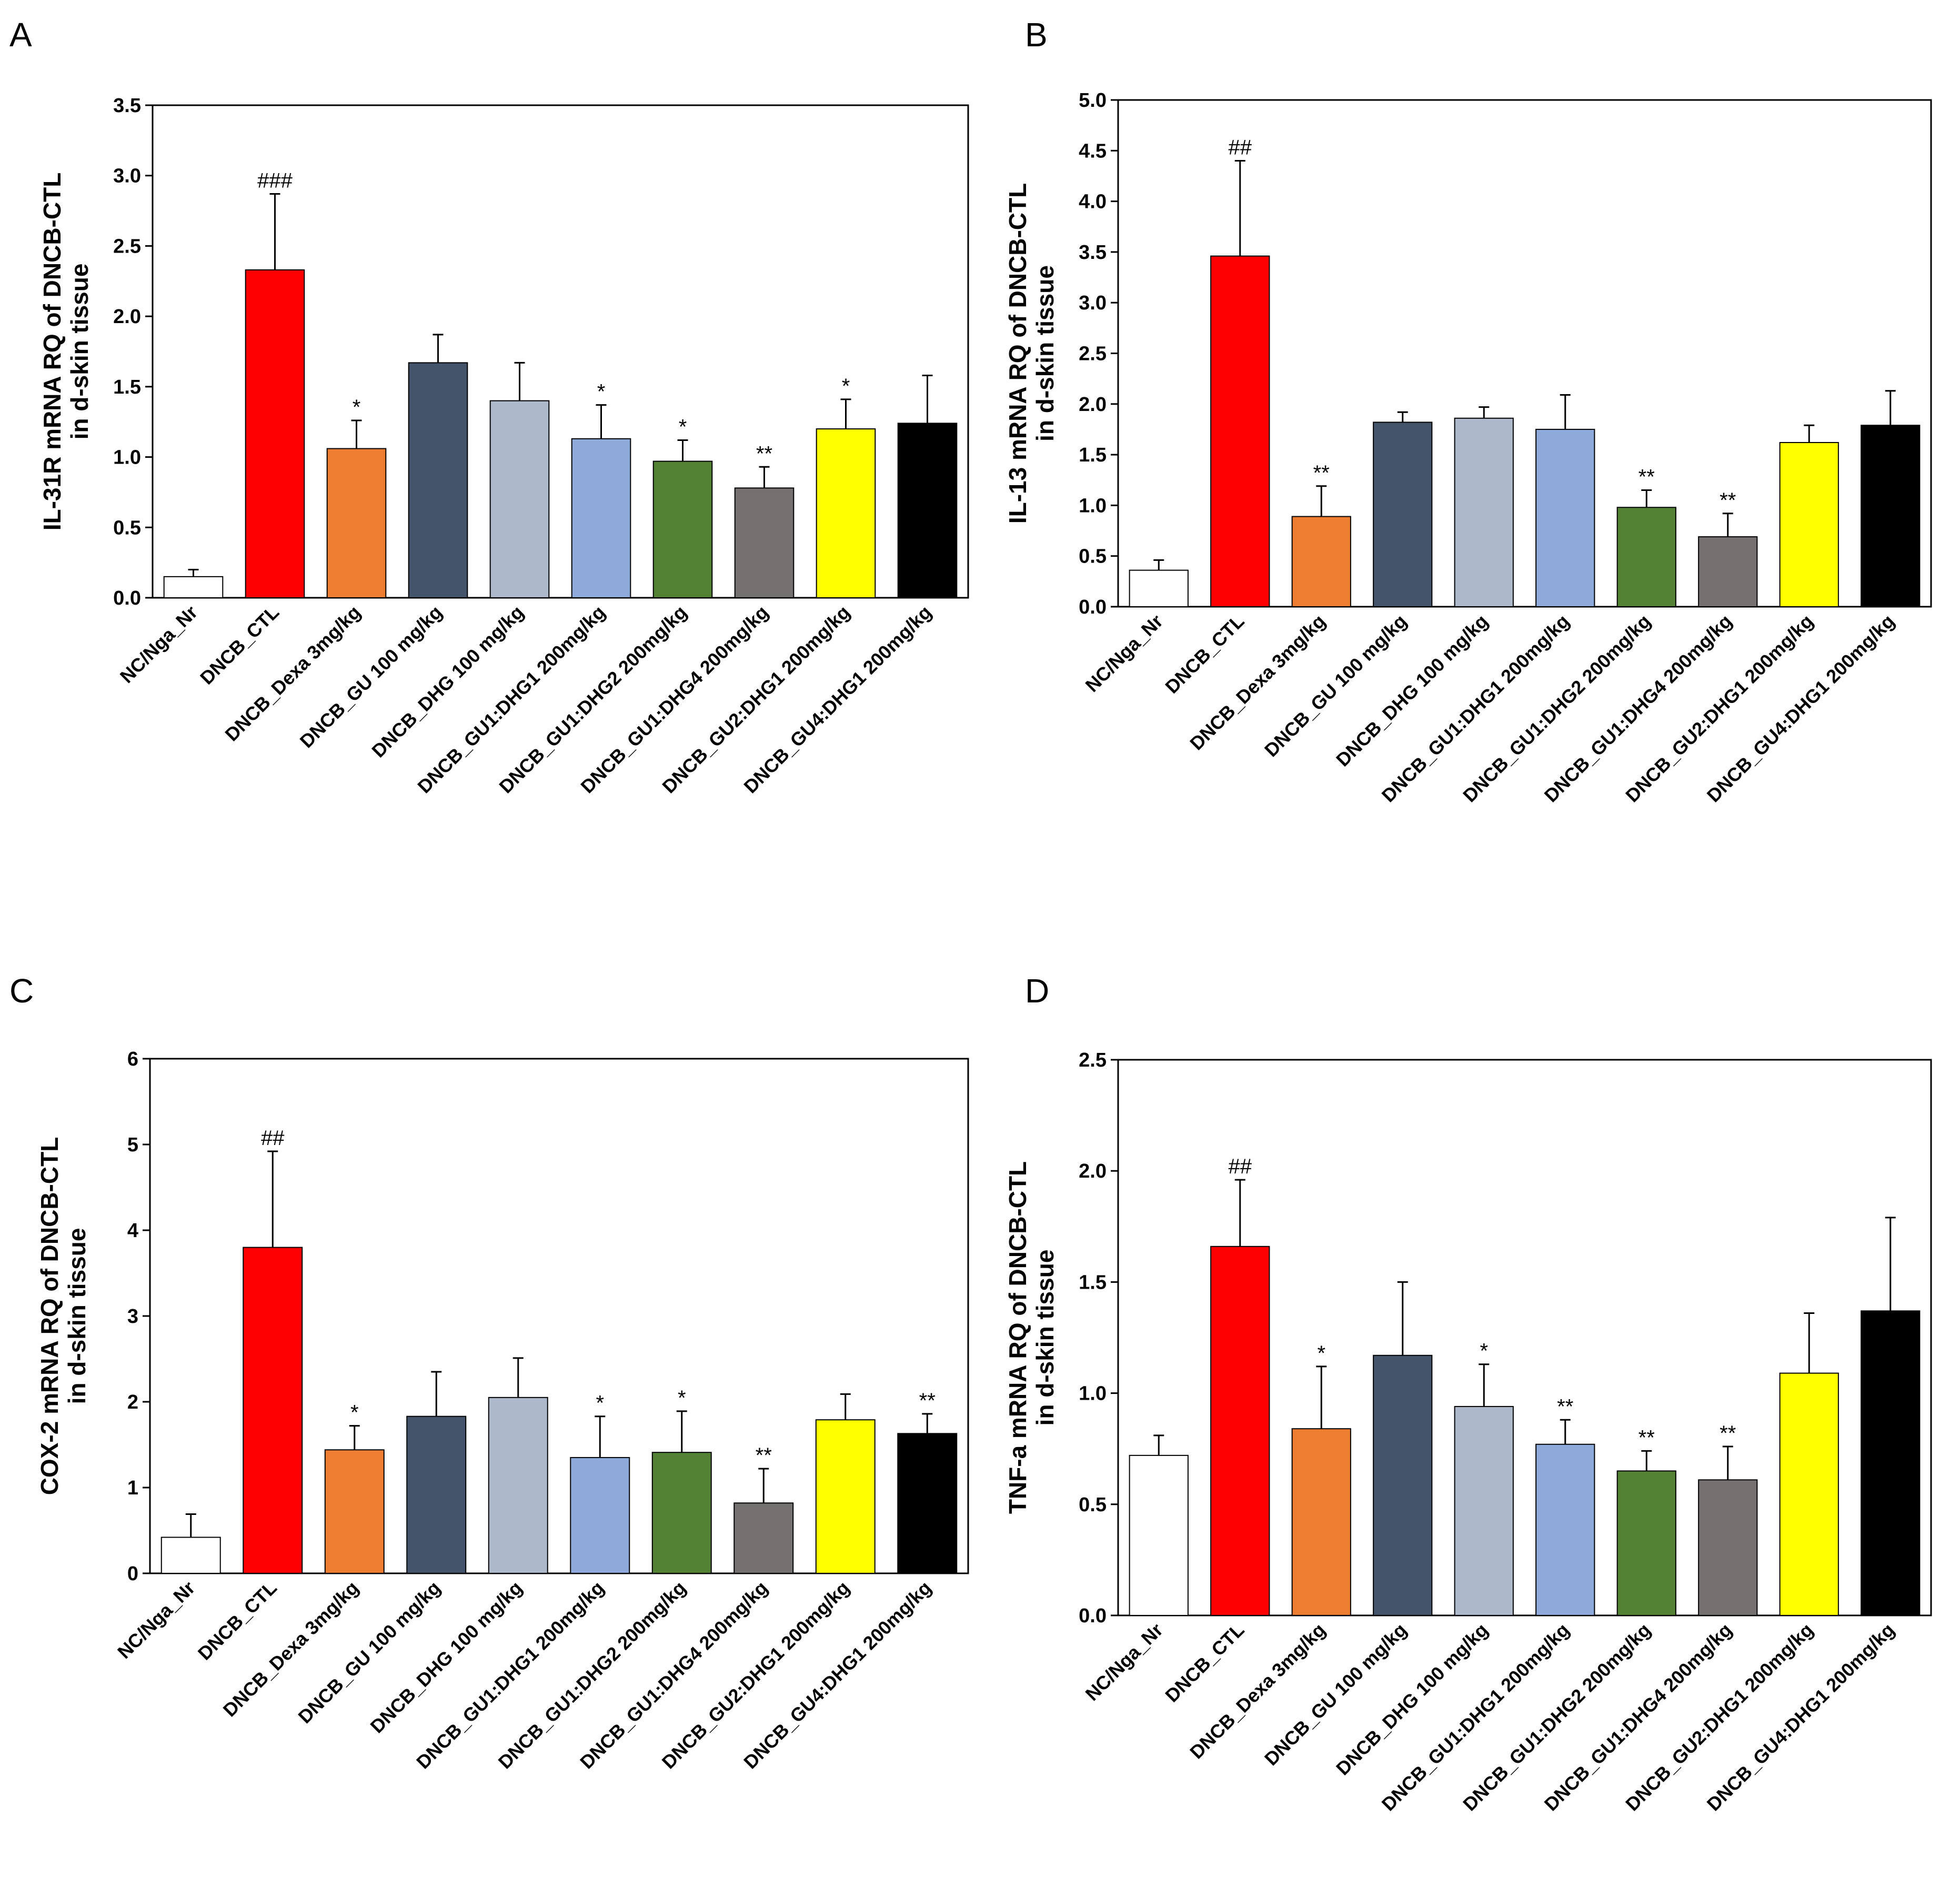  Describe the element at coordinates (1093, 202) in the screenshot. I see `y-tick-label: 4.0` at that location.